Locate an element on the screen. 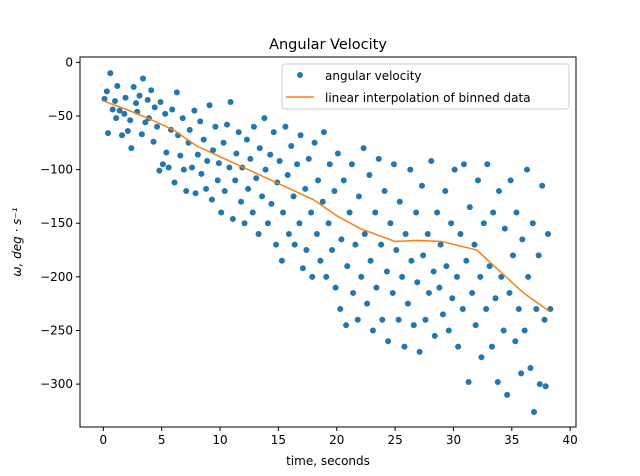 This screenshot has width=640, height=476. x-tick-label: 5 is located at coordinates (162, 440).